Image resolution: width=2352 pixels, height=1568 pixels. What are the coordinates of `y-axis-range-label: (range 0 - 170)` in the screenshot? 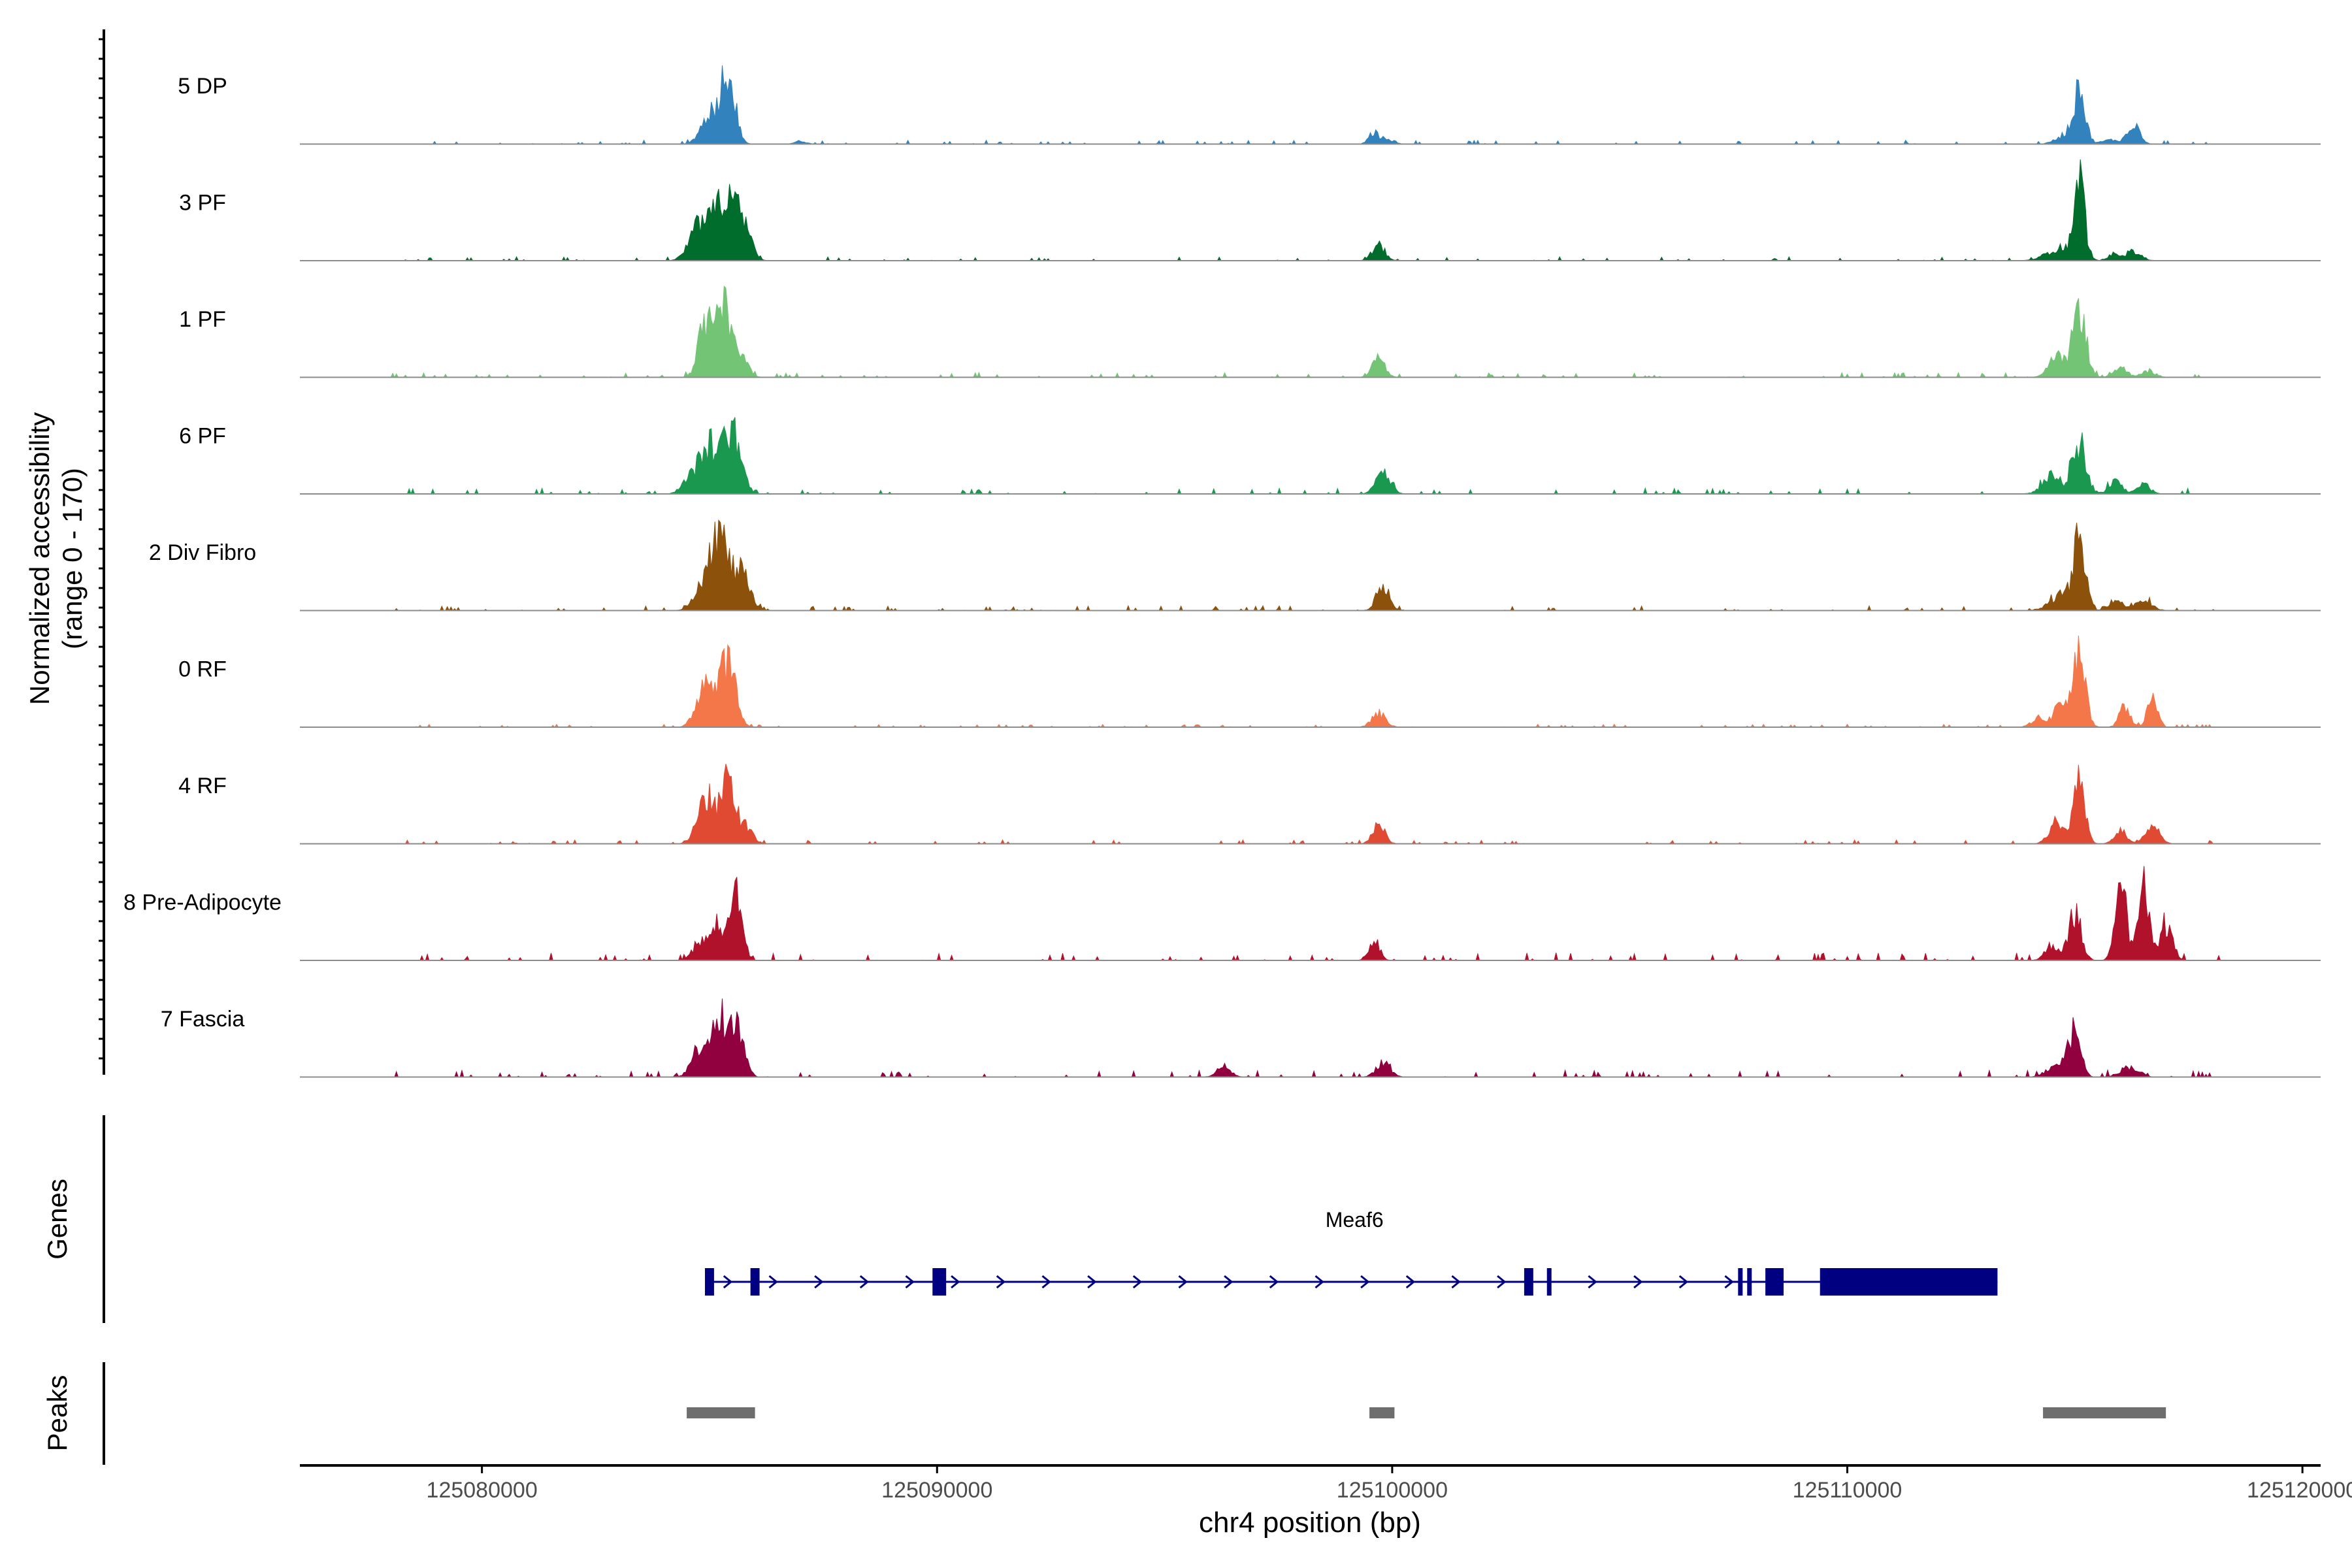 It's located at (72, 558).